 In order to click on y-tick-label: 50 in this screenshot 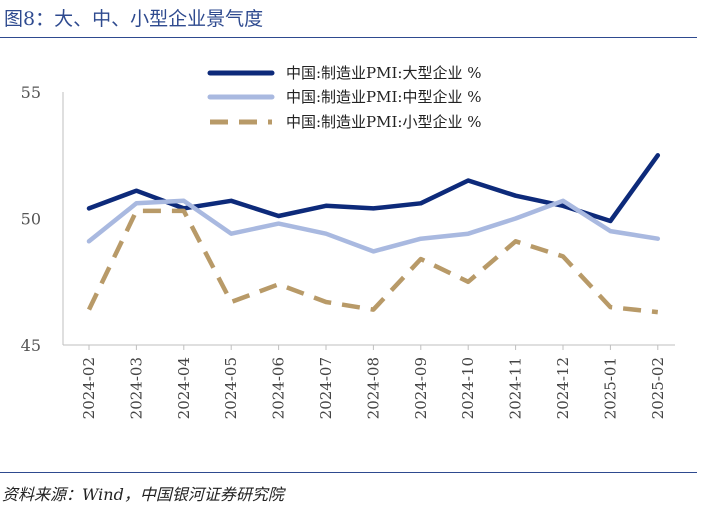, I will do `click(31, 219)`.